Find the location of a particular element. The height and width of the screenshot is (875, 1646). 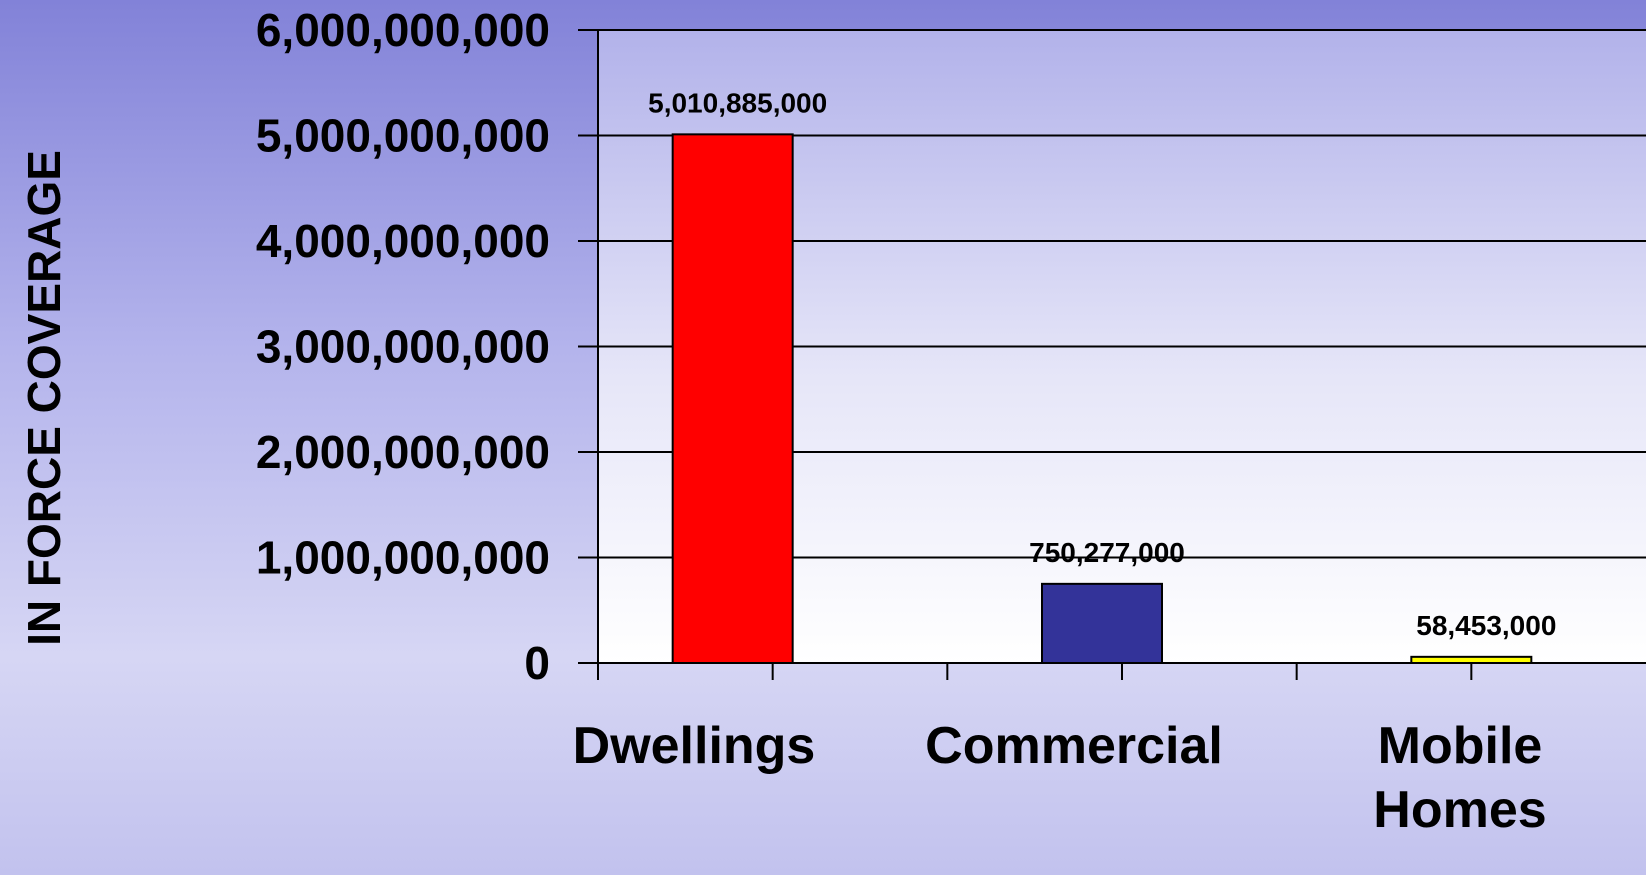

y-tick-label: 3,000,000,000 is located at coordinates (403, 347).